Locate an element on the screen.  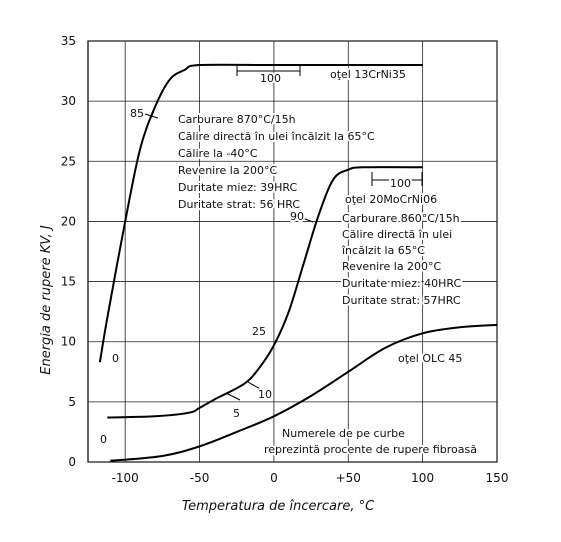
annotation: Numerele de pe curbe is located at coordinates (343, 433).